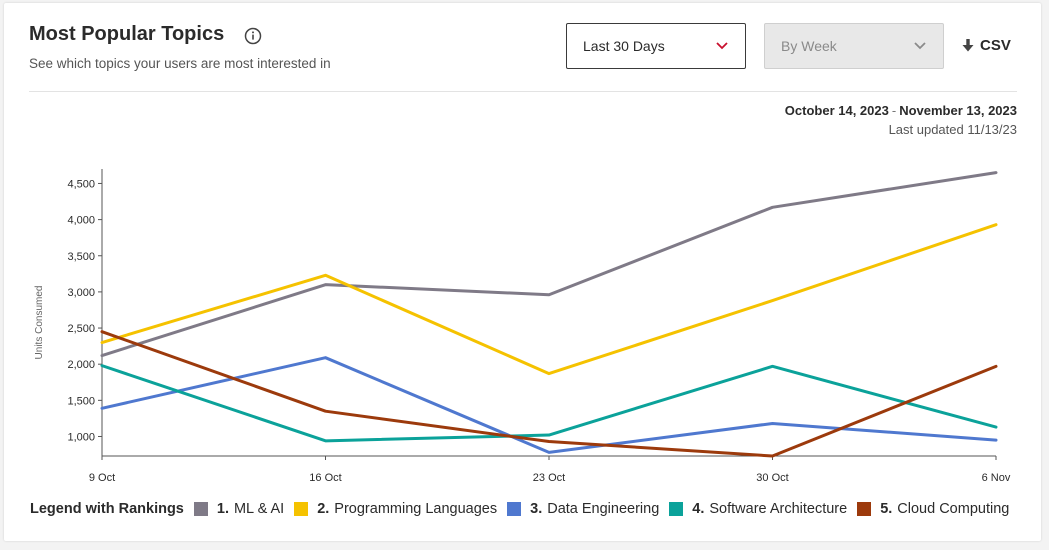 Image resolution: width=1049 pixels, height=550 pixels. I want to click on x-tick-label: 23 Oct, so click(549, 478).